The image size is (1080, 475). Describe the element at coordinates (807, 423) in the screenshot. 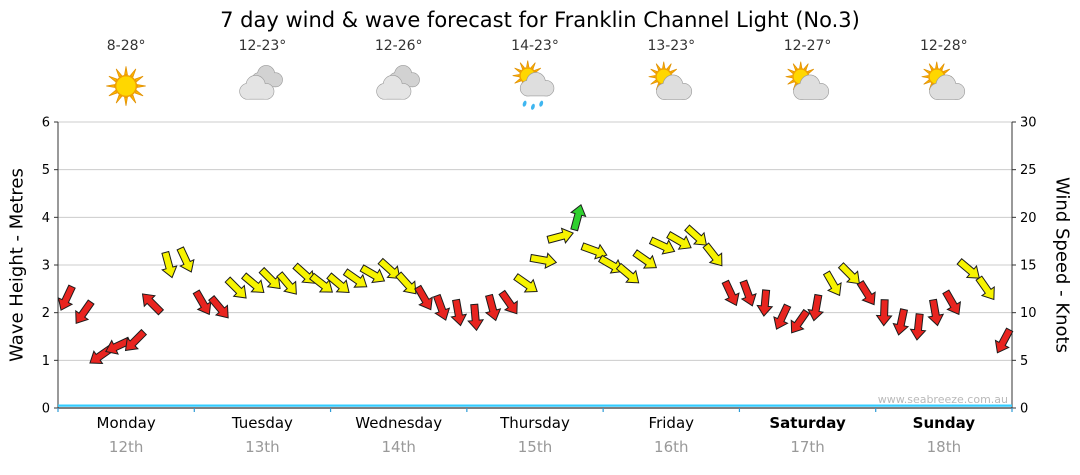

I see `day-name-label: Saturday` at that location.